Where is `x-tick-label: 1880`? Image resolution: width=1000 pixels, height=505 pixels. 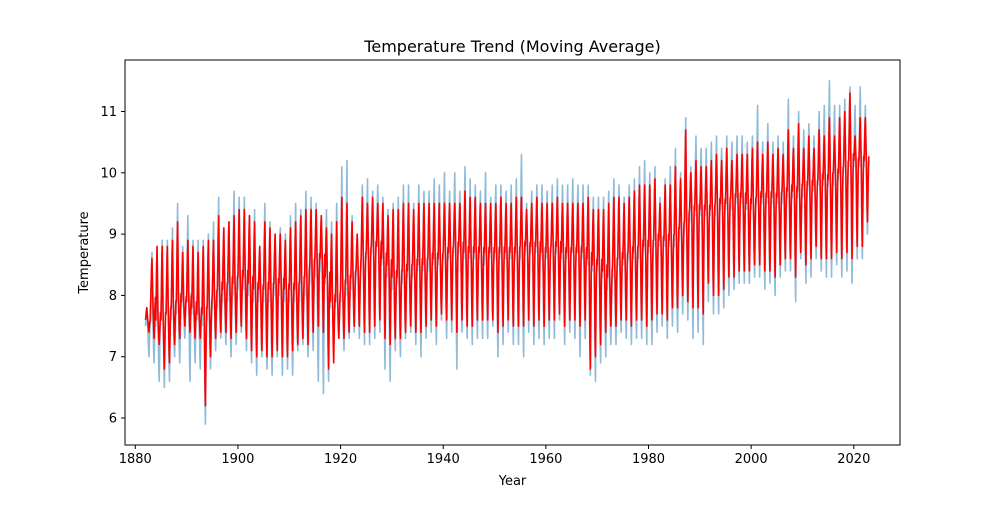 x-tick-label: 1880 is located at coordinates (135, 459).